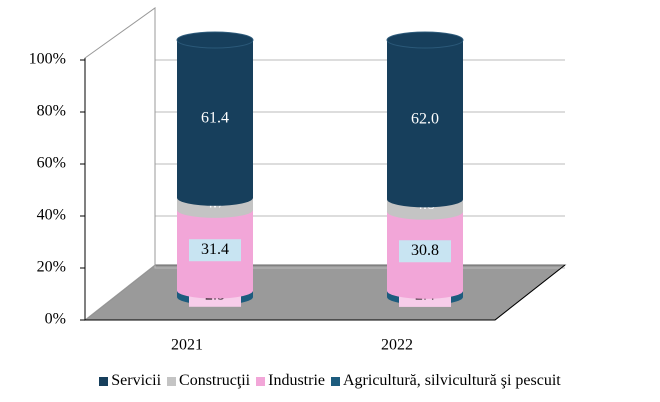 The width and height of the screenshot is (660, 402). What do you see at coordinates (51, 163) in the screenshot?
I see `y-tick-label: 60%` at bounding box center [51, 163].